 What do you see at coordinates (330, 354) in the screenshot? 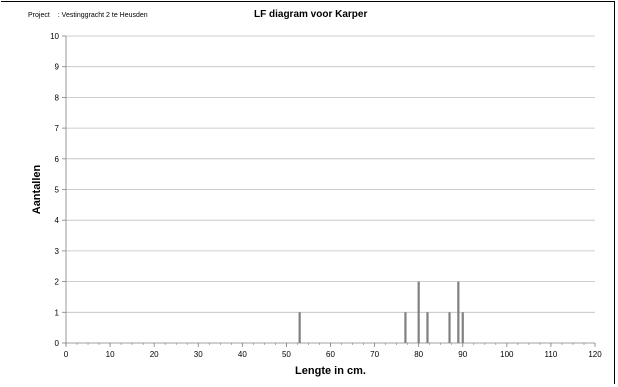
I see `x-tick-label: 60` at bounding box center [330, 354].